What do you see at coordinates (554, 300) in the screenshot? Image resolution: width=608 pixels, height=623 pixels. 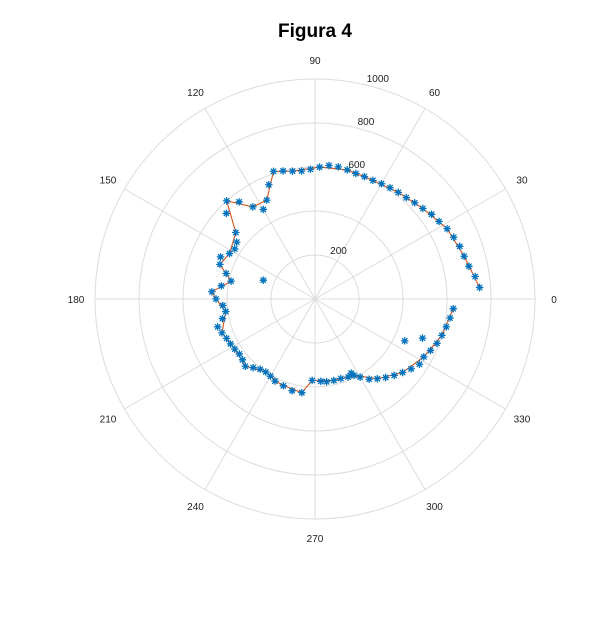 I see `angle-tick-label: 0` at bounding box center [554, 300].